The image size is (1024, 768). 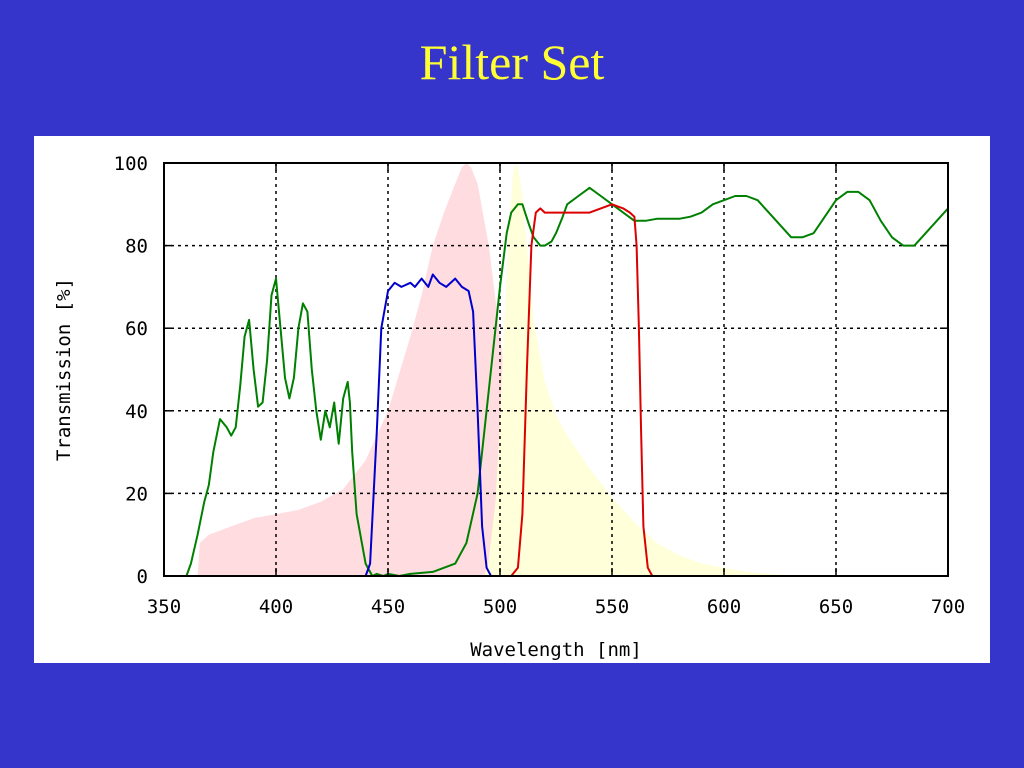 What do you see at coordinates (836, 607) in the screenshot?
I see `x-tick-label: 650` at bounding box center [836, 607].